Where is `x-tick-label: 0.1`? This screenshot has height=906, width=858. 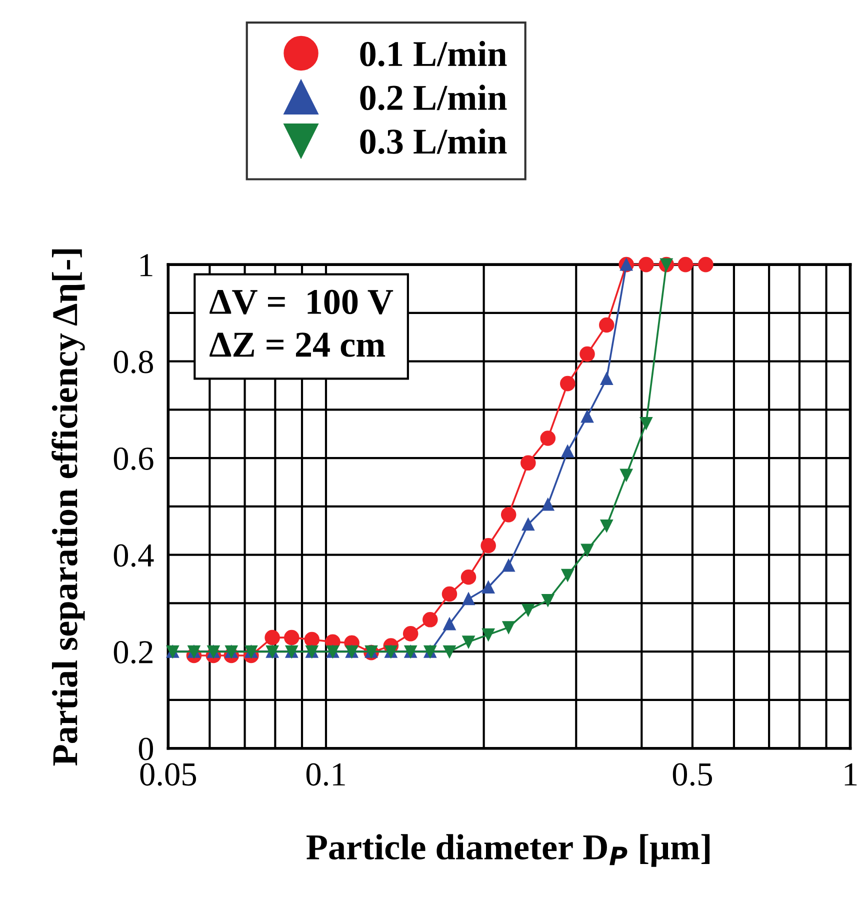
x-tick-label: 0.1 is located at coordinates (325, 774).